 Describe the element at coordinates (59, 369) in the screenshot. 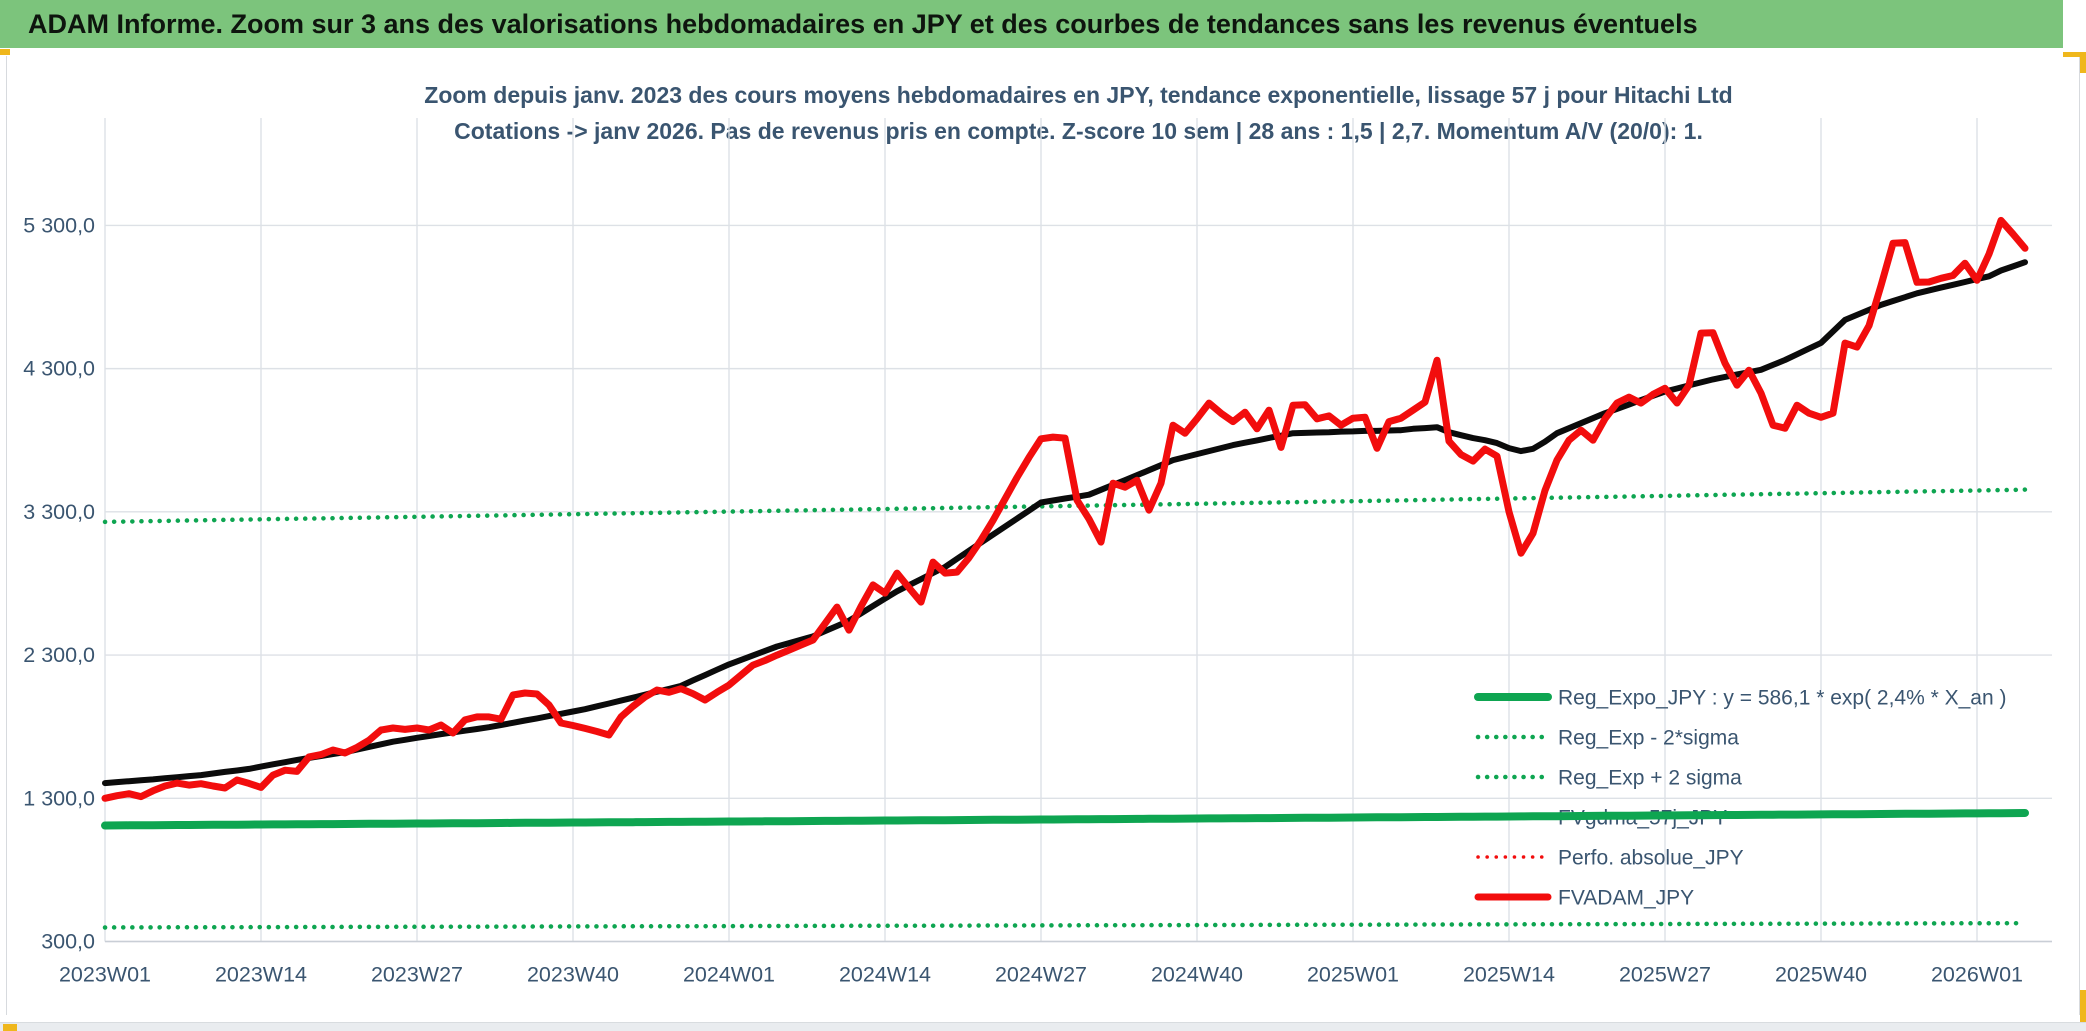

I see `y-tick-label: 4 300,0` at that location.